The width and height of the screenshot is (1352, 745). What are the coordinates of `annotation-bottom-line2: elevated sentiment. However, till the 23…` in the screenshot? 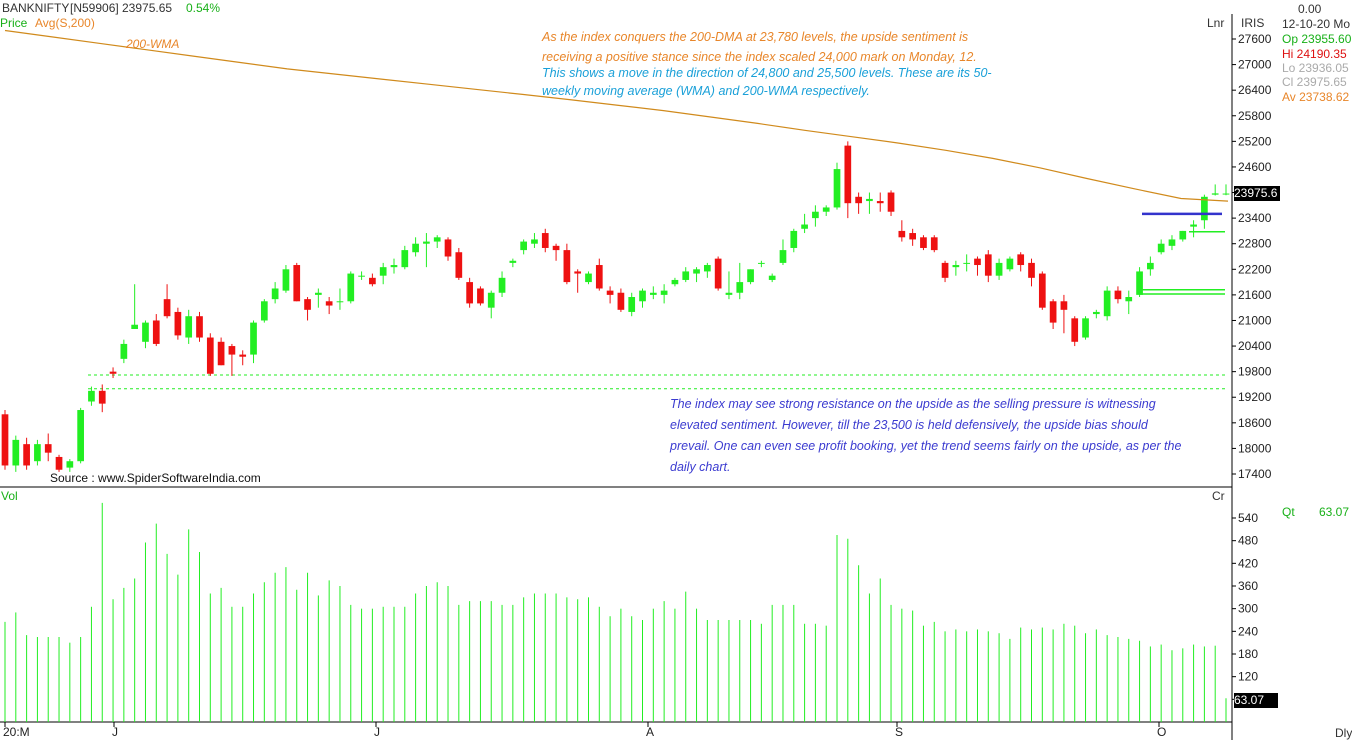 It's located at (909, 425).